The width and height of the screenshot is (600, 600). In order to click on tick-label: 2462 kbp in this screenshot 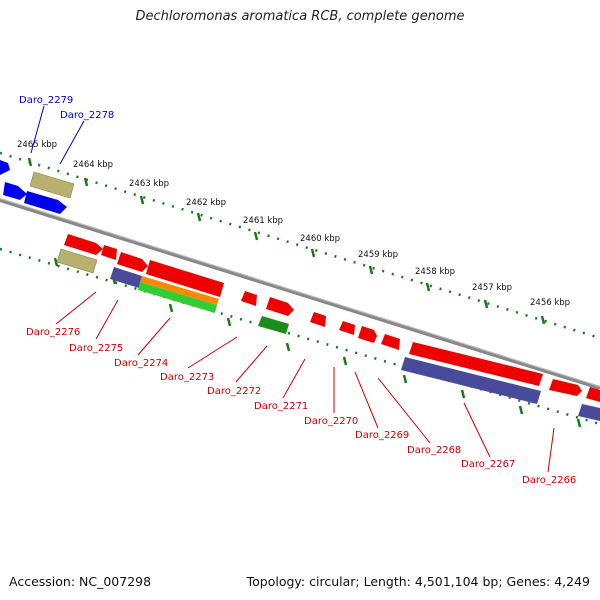, I will do `click(206, 203)`.